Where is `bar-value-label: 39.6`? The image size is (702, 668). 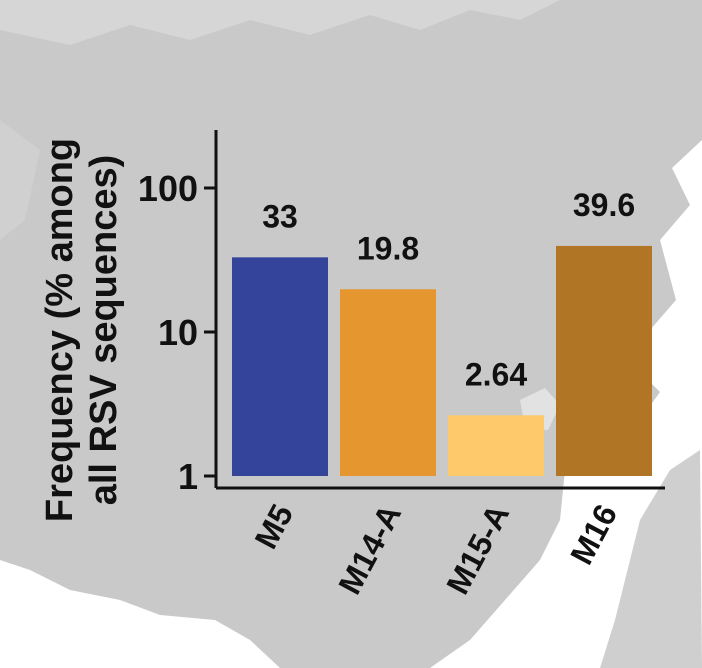 bar-value-label: 39.6 is located at coordinates (604, 205).